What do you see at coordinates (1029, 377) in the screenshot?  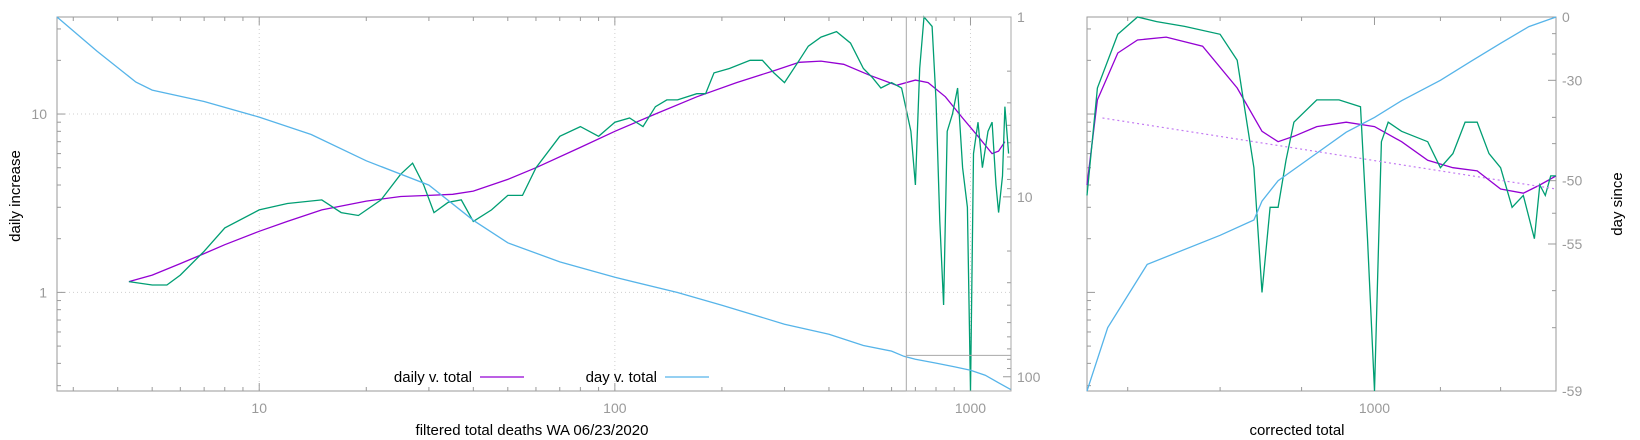 I see `y2-tick-label-100: 100` at bounding box center [1029, 377].